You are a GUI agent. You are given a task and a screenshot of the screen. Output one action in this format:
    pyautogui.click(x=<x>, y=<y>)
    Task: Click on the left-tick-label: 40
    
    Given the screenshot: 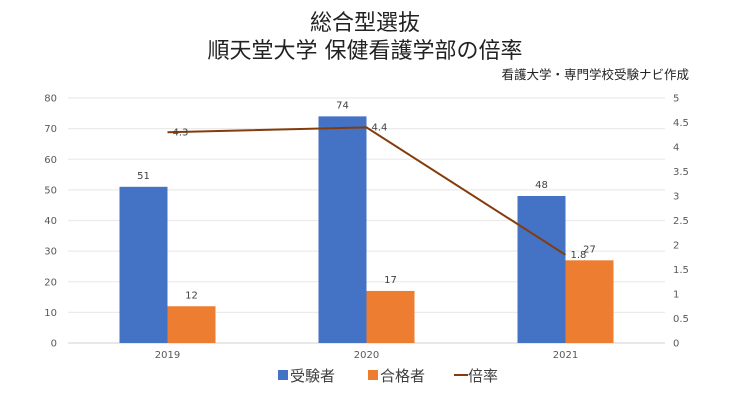 What is the action you would take?
    pyautogui.click(x=50, y=221)
    